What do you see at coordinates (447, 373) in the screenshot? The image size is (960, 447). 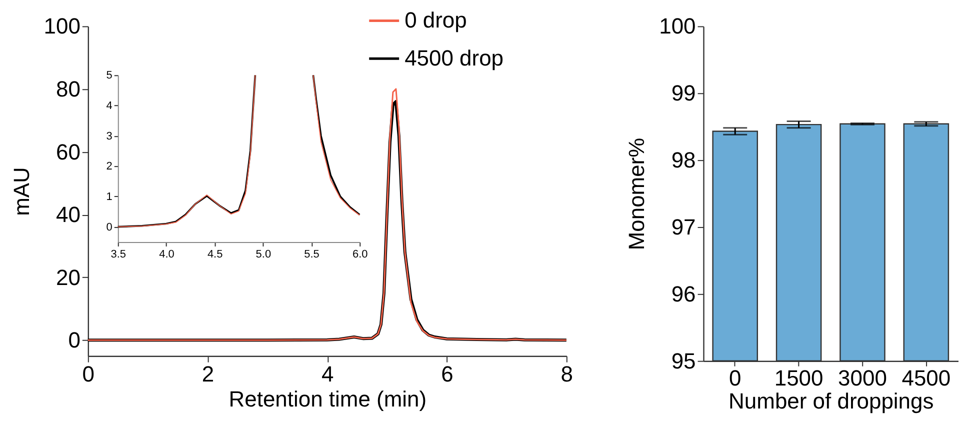 I see `x-tick-label: 6` at bounding box center [447, 373].